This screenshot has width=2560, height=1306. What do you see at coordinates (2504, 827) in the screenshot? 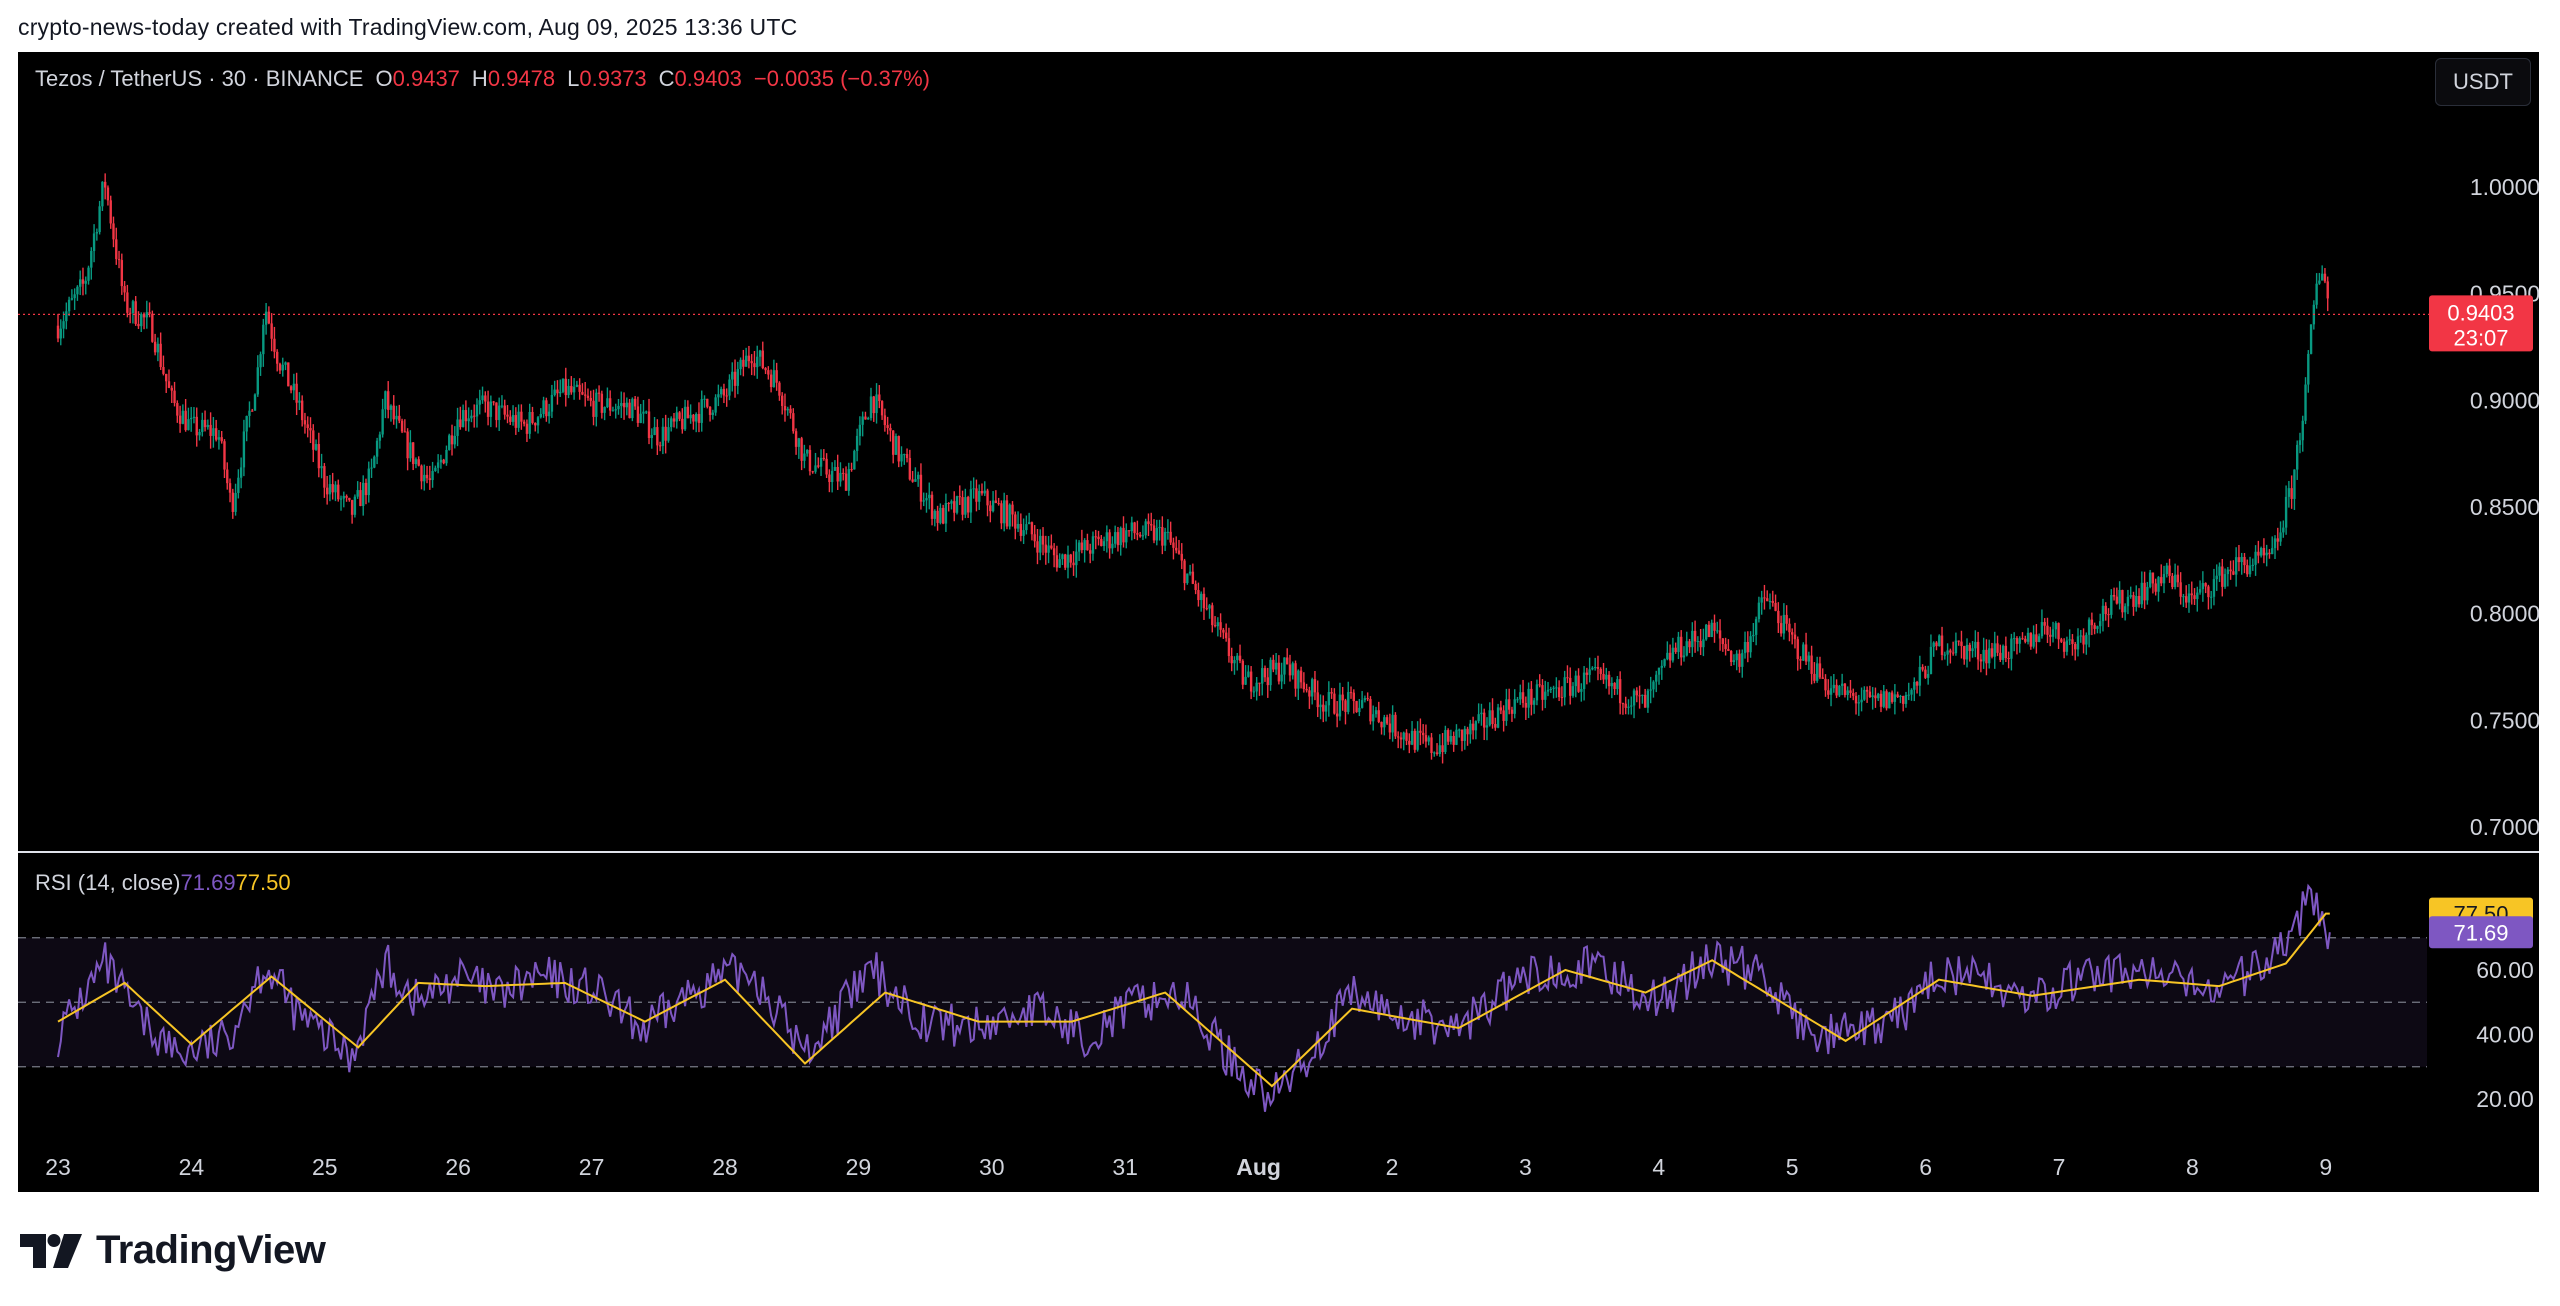
I see `price-axis-tick: 0.7000` at bounding box center [2504, 827].